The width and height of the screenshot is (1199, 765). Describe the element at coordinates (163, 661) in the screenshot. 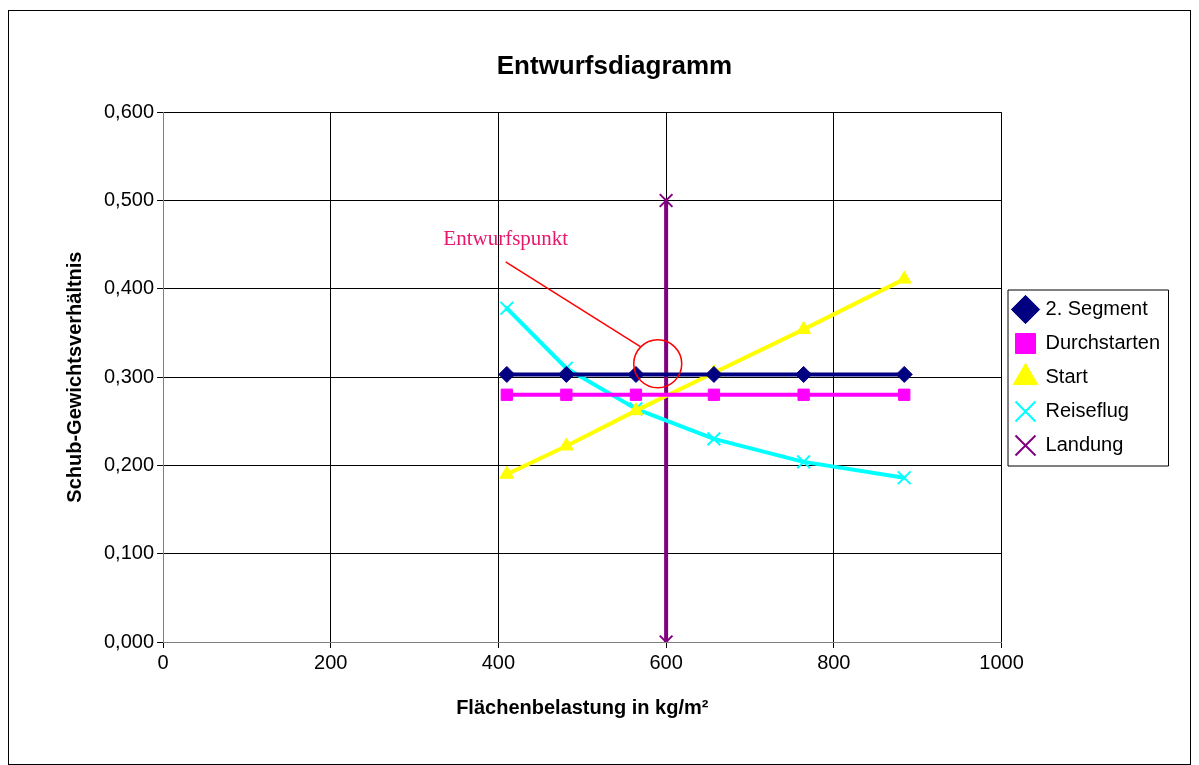

I see `x-tick-label: 0` at that location.